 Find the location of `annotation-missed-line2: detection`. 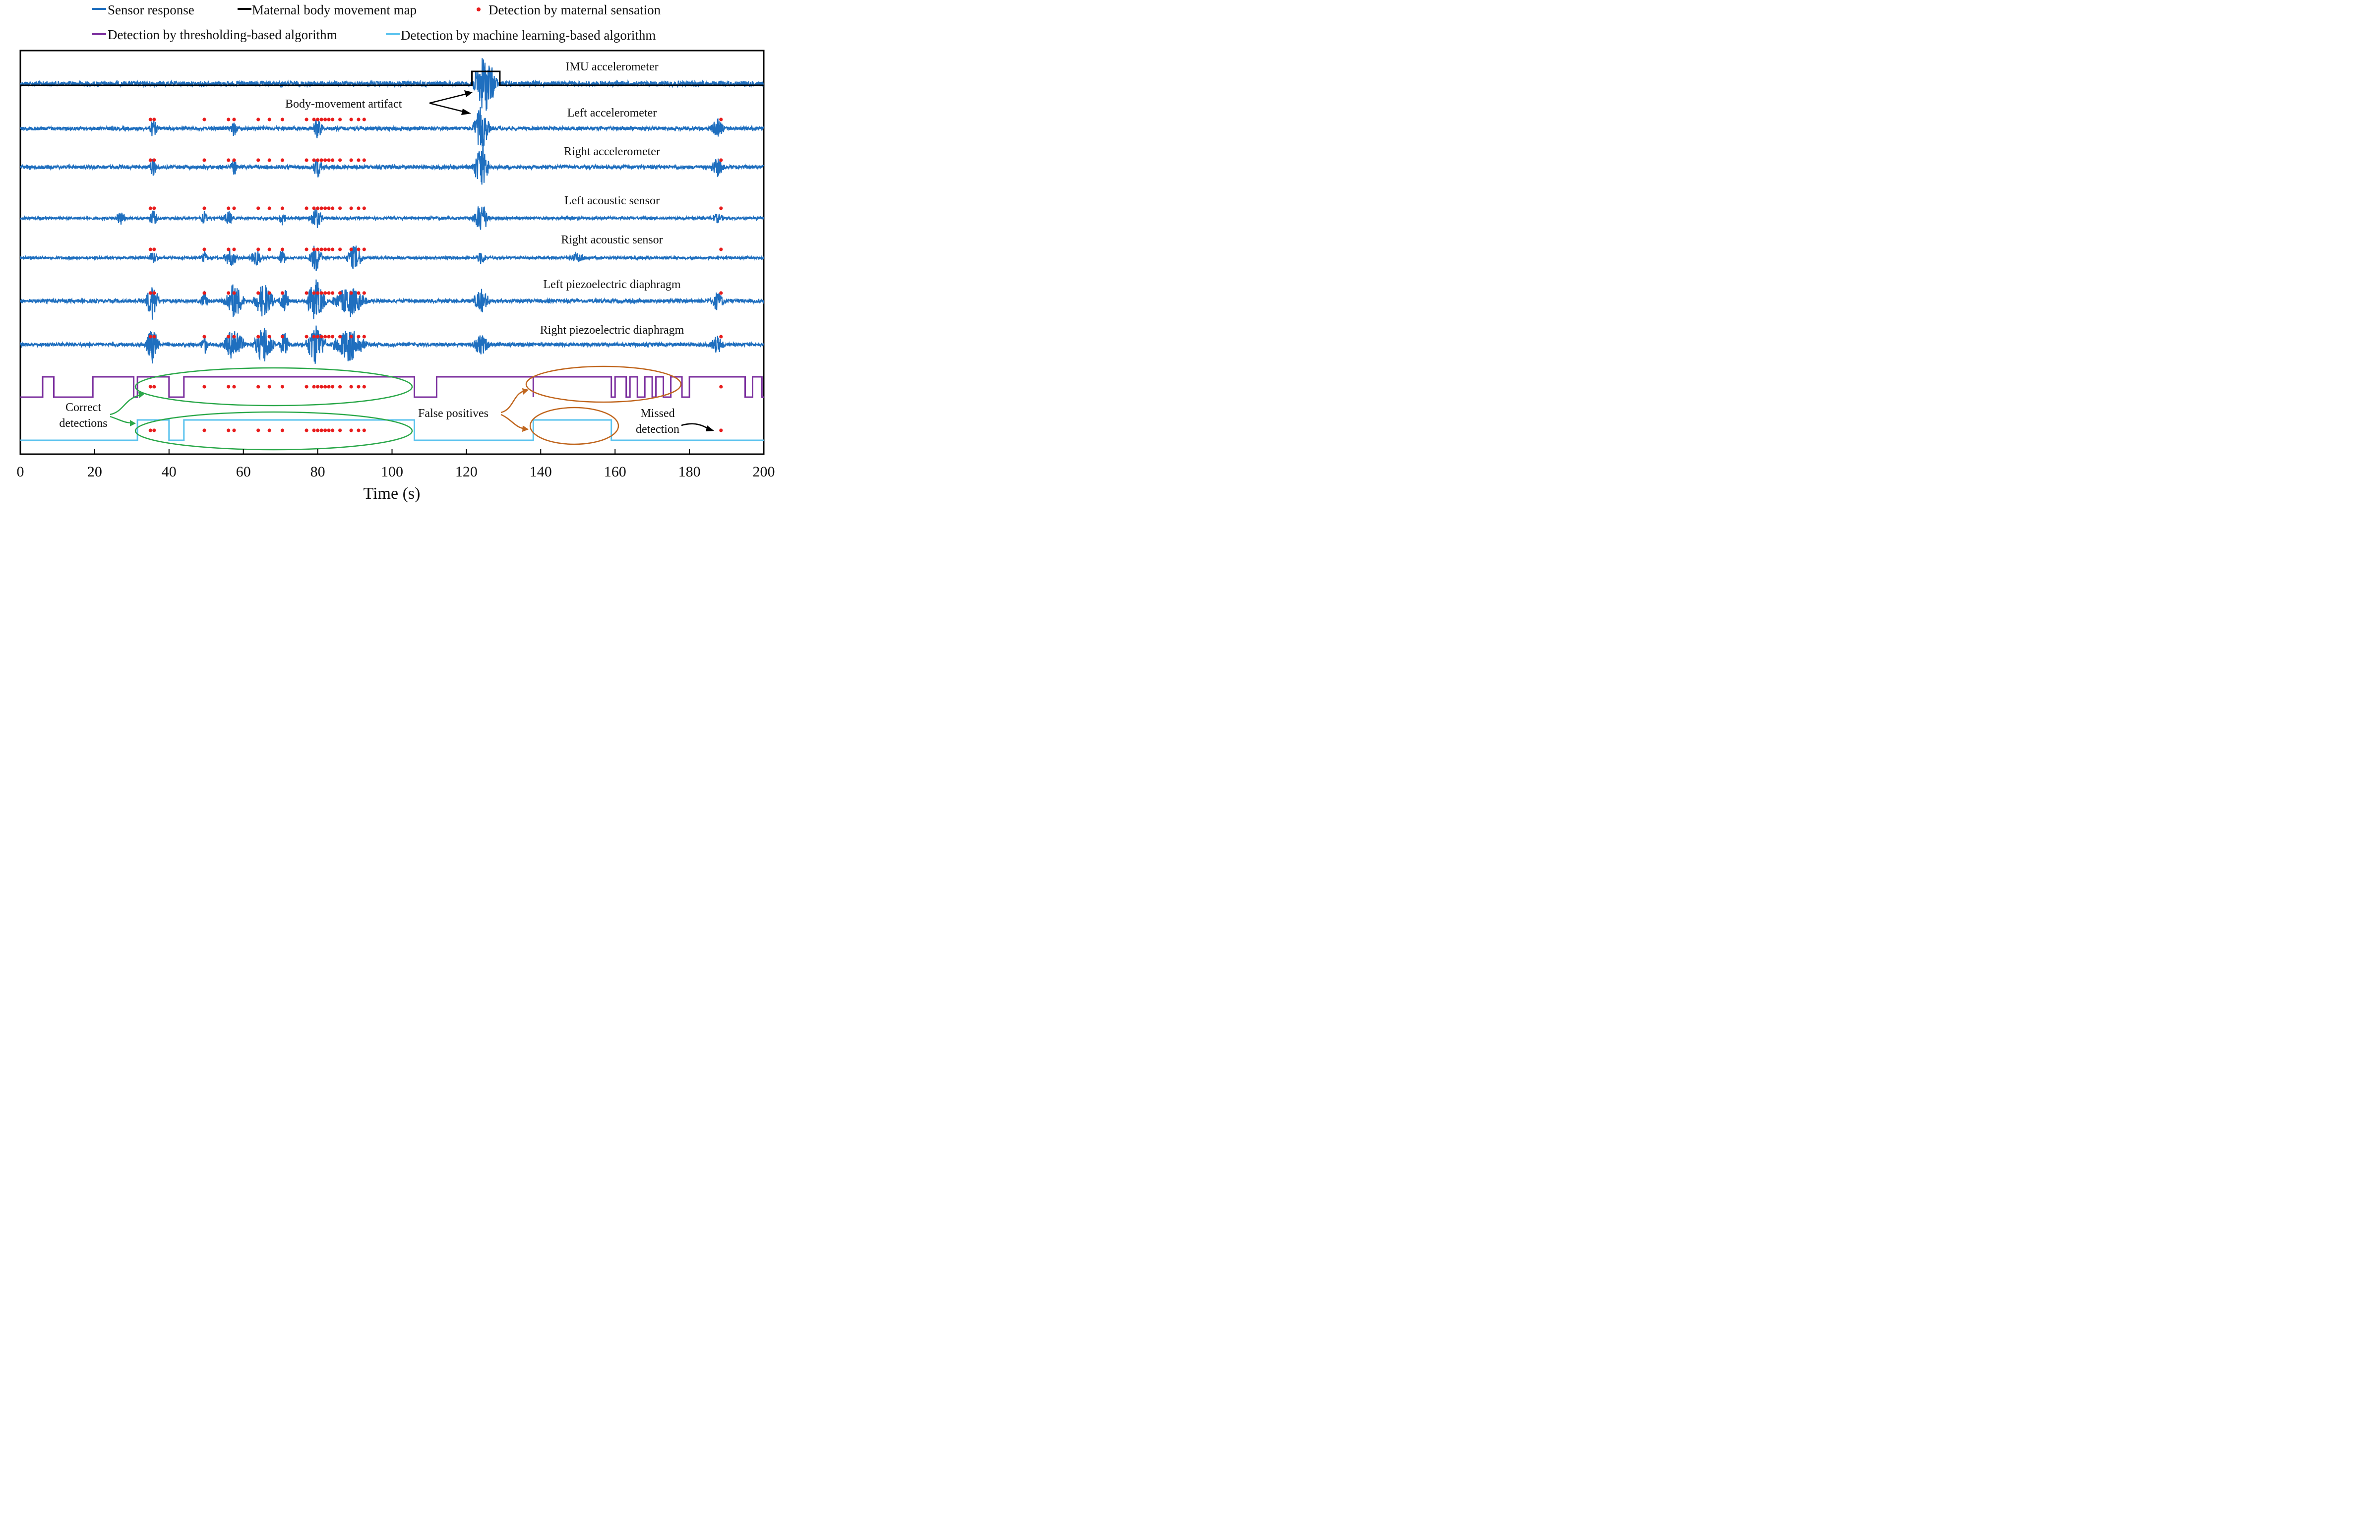

annotation-missed-line2: detection is located at coordinates (657, 429).